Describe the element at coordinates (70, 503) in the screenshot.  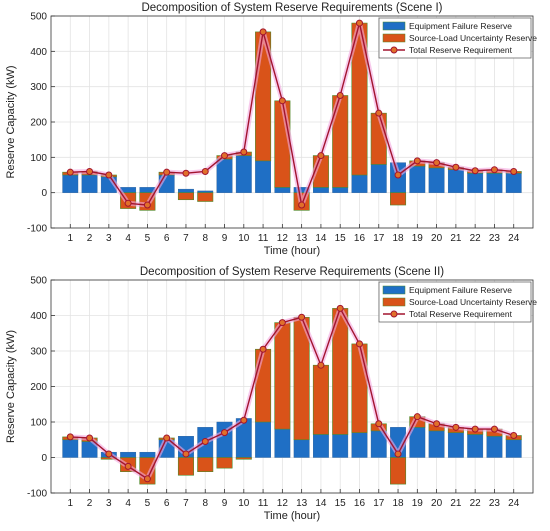
I see `x-tick-label: 1` at that location.